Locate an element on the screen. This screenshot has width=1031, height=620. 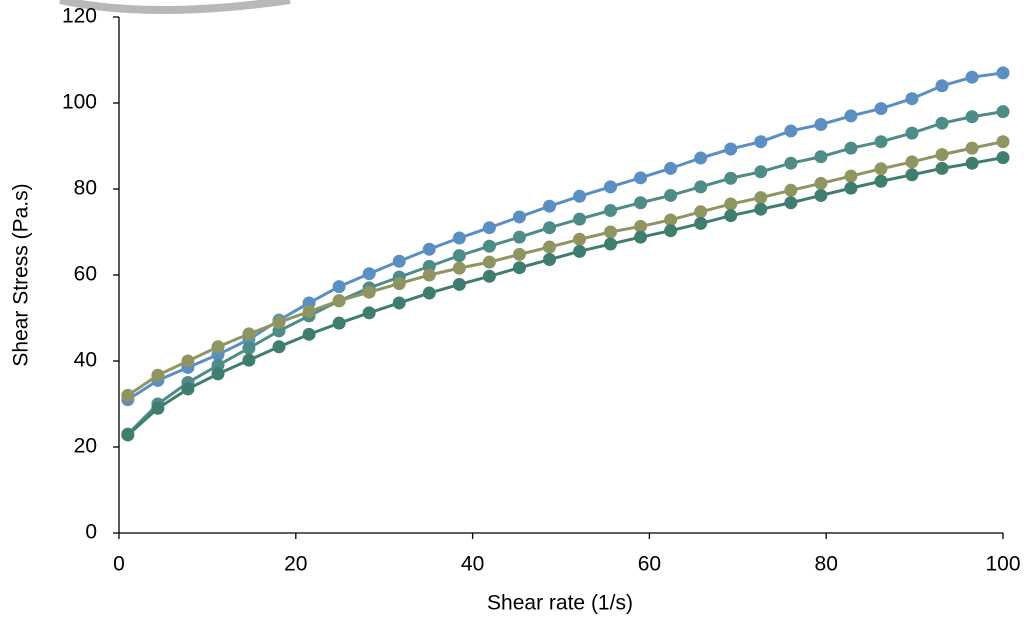
y-axis-title: Shear Stress (Pa.s) is located at coordinates (21, 274).